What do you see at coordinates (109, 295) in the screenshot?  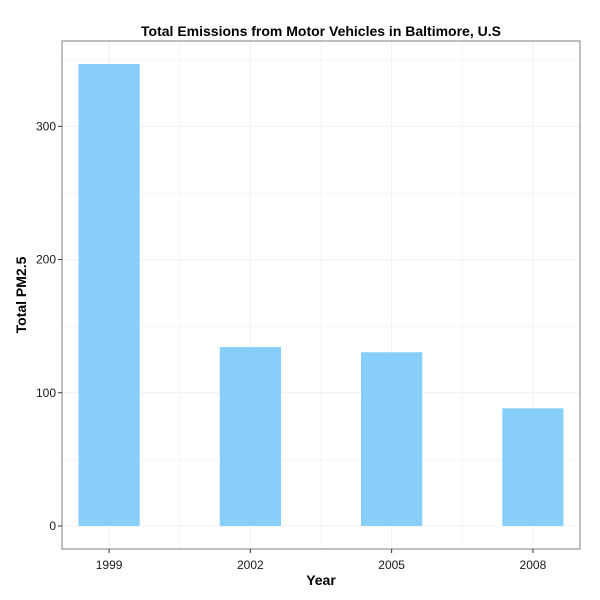 I see `bar-1999` at bounding box center [109, 295].